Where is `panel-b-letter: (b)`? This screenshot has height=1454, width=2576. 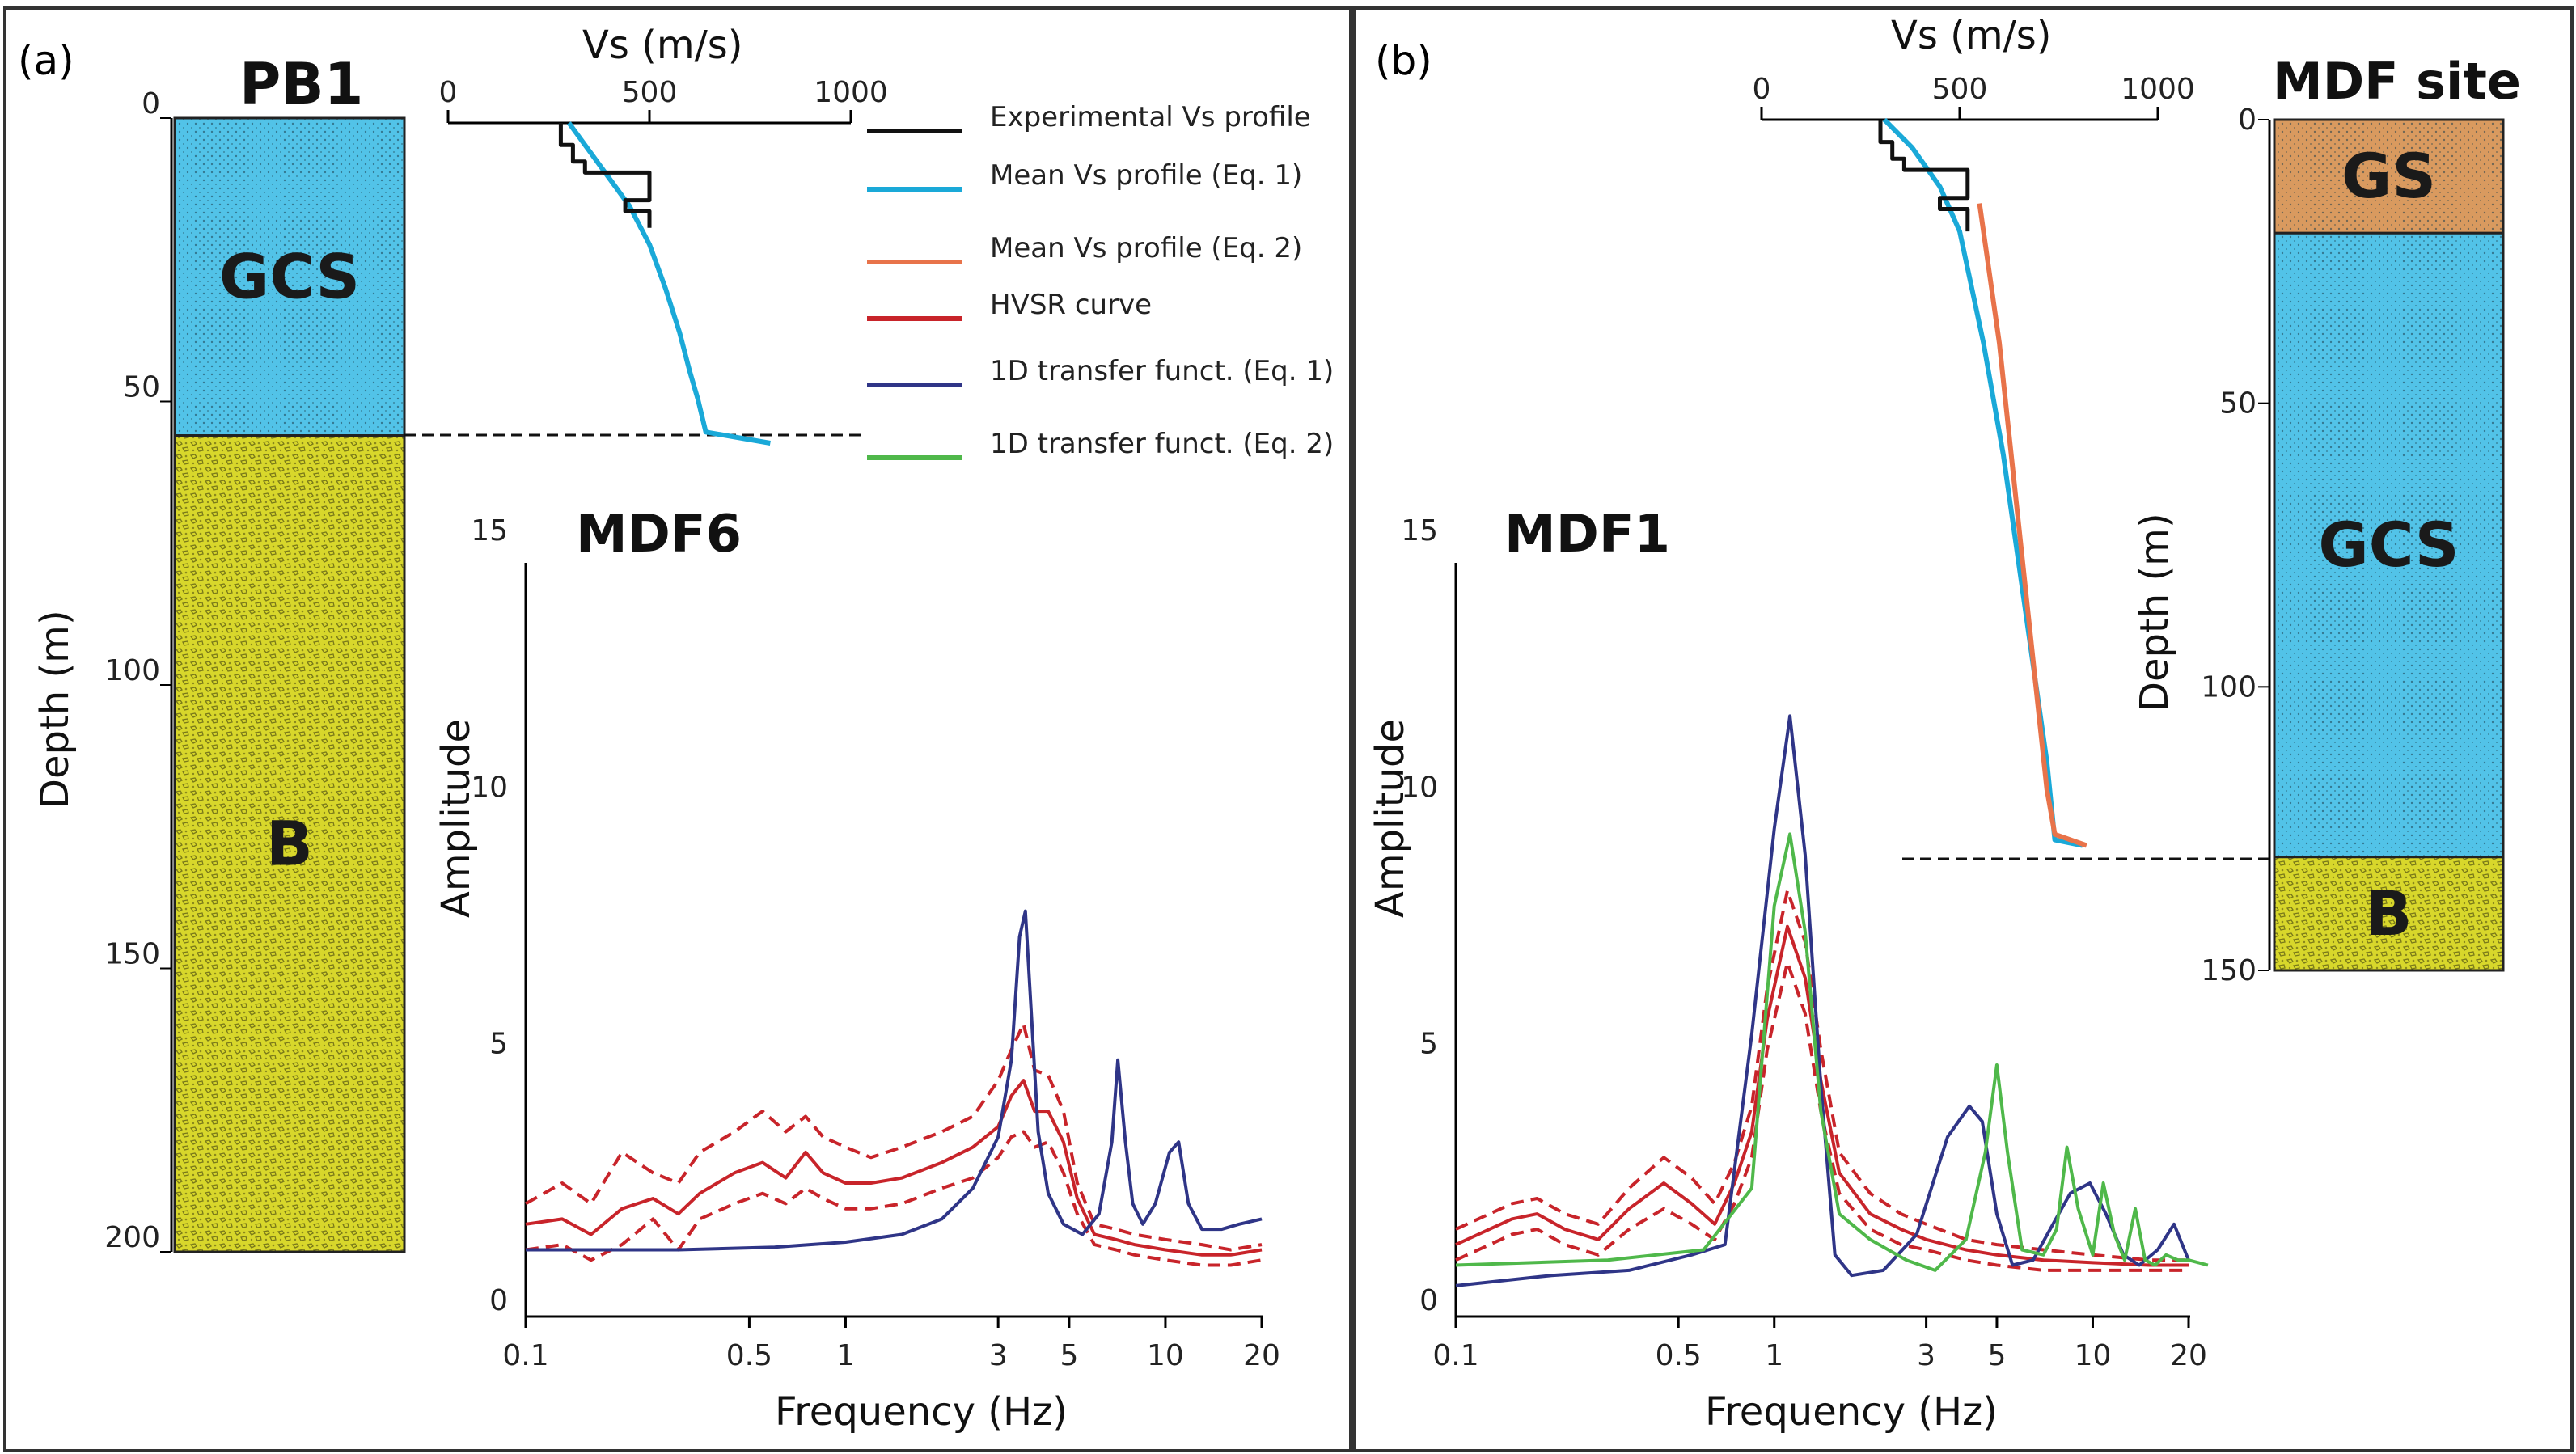 panel-b-letter: (b) is located at coordinates (1403, 61).